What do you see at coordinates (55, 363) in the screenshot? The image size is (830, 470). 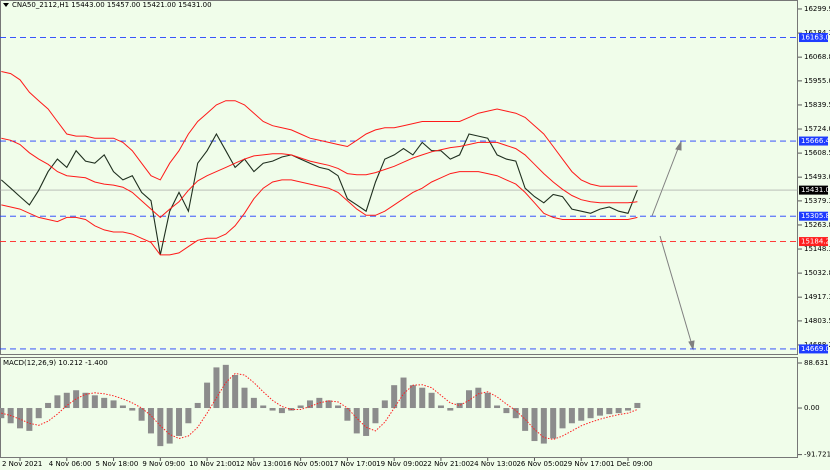 I see `macd-title: MACD(12,26,9) 10.212 -1.400` at bounding box center [55, 363].